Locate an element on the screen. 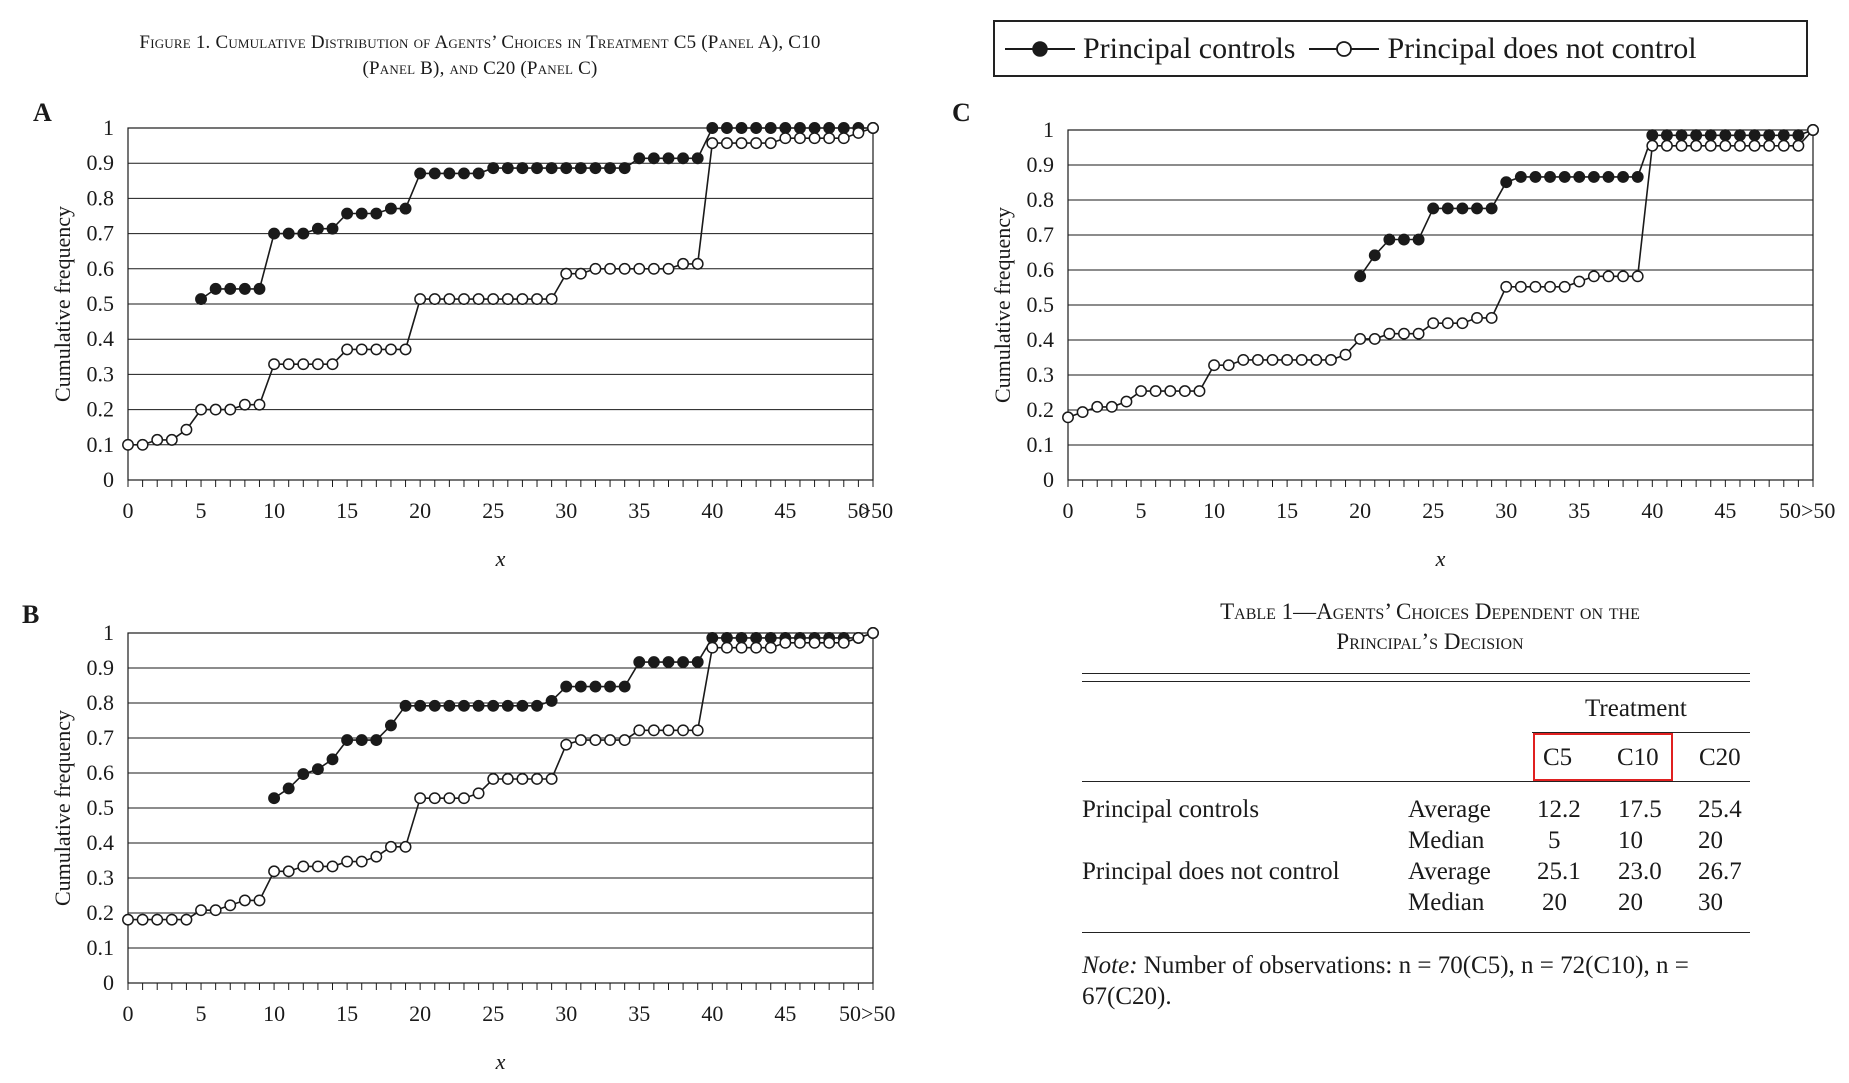  table-cell: 25.1 is located at coordinates (1559, 871).